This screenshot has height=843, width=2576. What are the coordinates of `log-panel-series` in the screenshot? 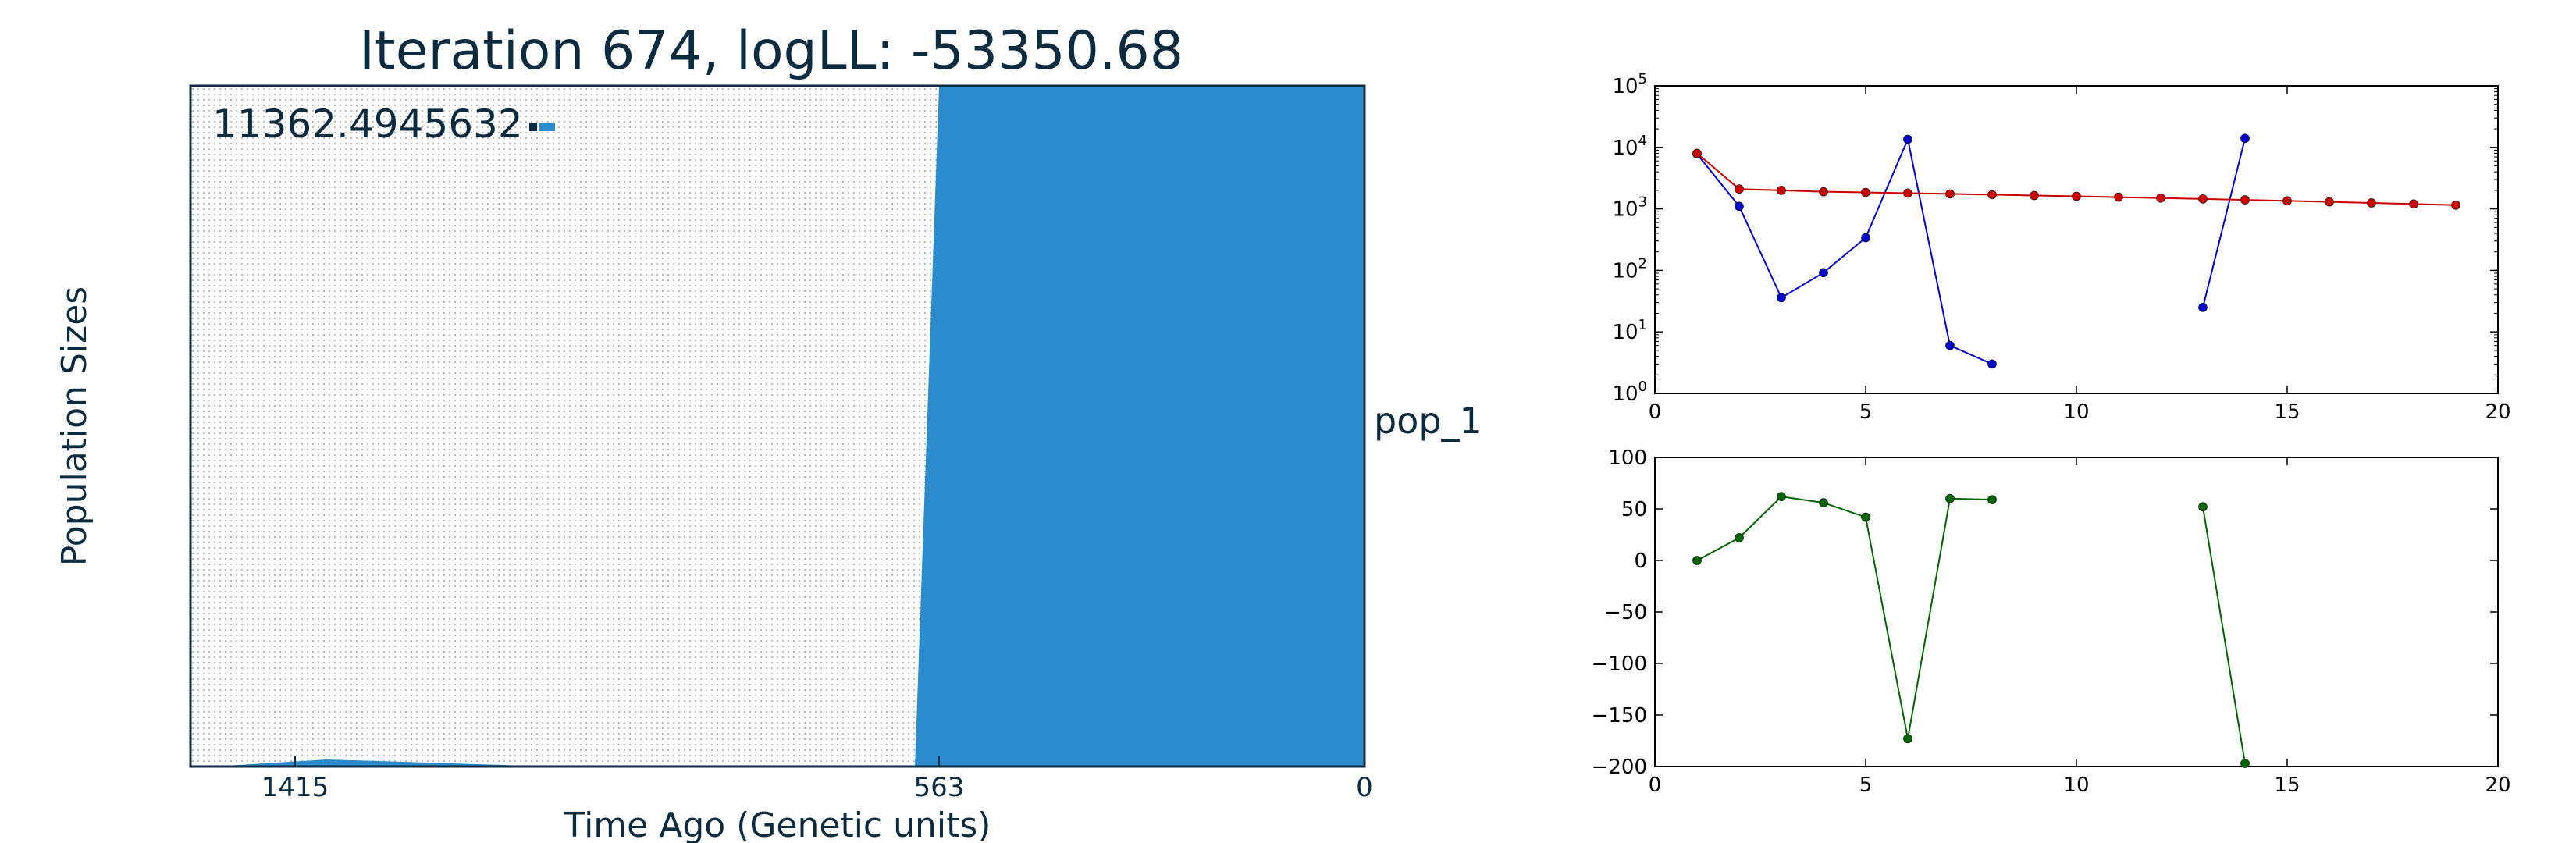 It's located at (2076, 251).